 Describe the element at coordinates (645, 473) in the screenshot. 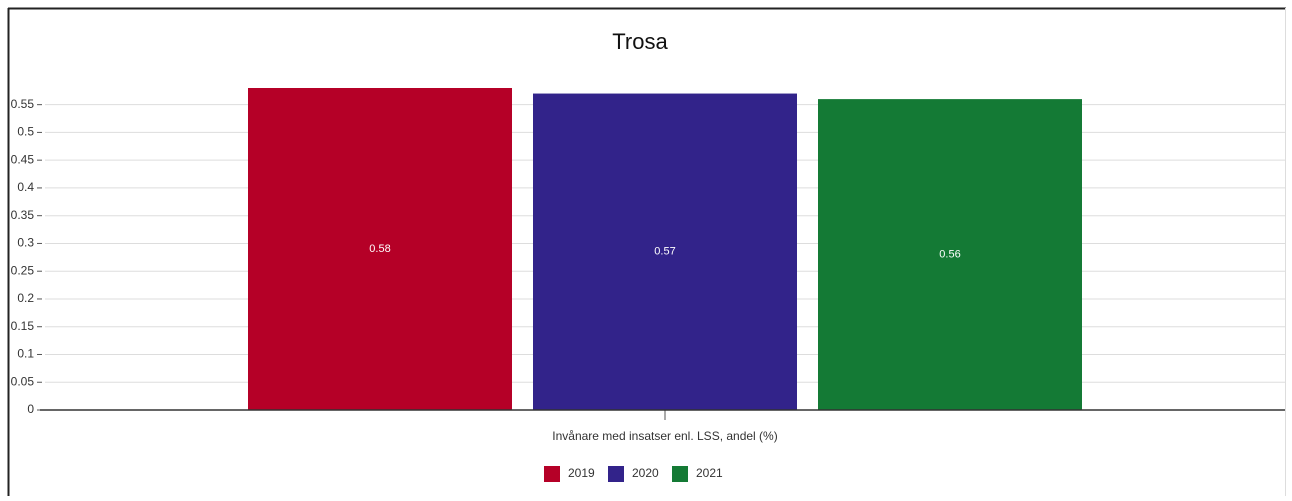

I see `legend-label: 2020` at that location.